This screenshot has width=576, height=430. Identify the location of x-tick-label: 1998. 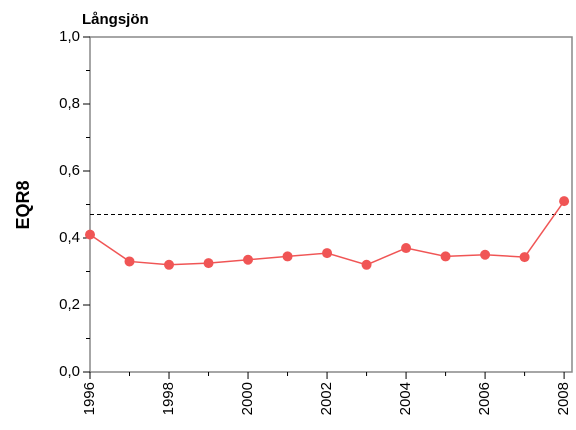
(168, 398).